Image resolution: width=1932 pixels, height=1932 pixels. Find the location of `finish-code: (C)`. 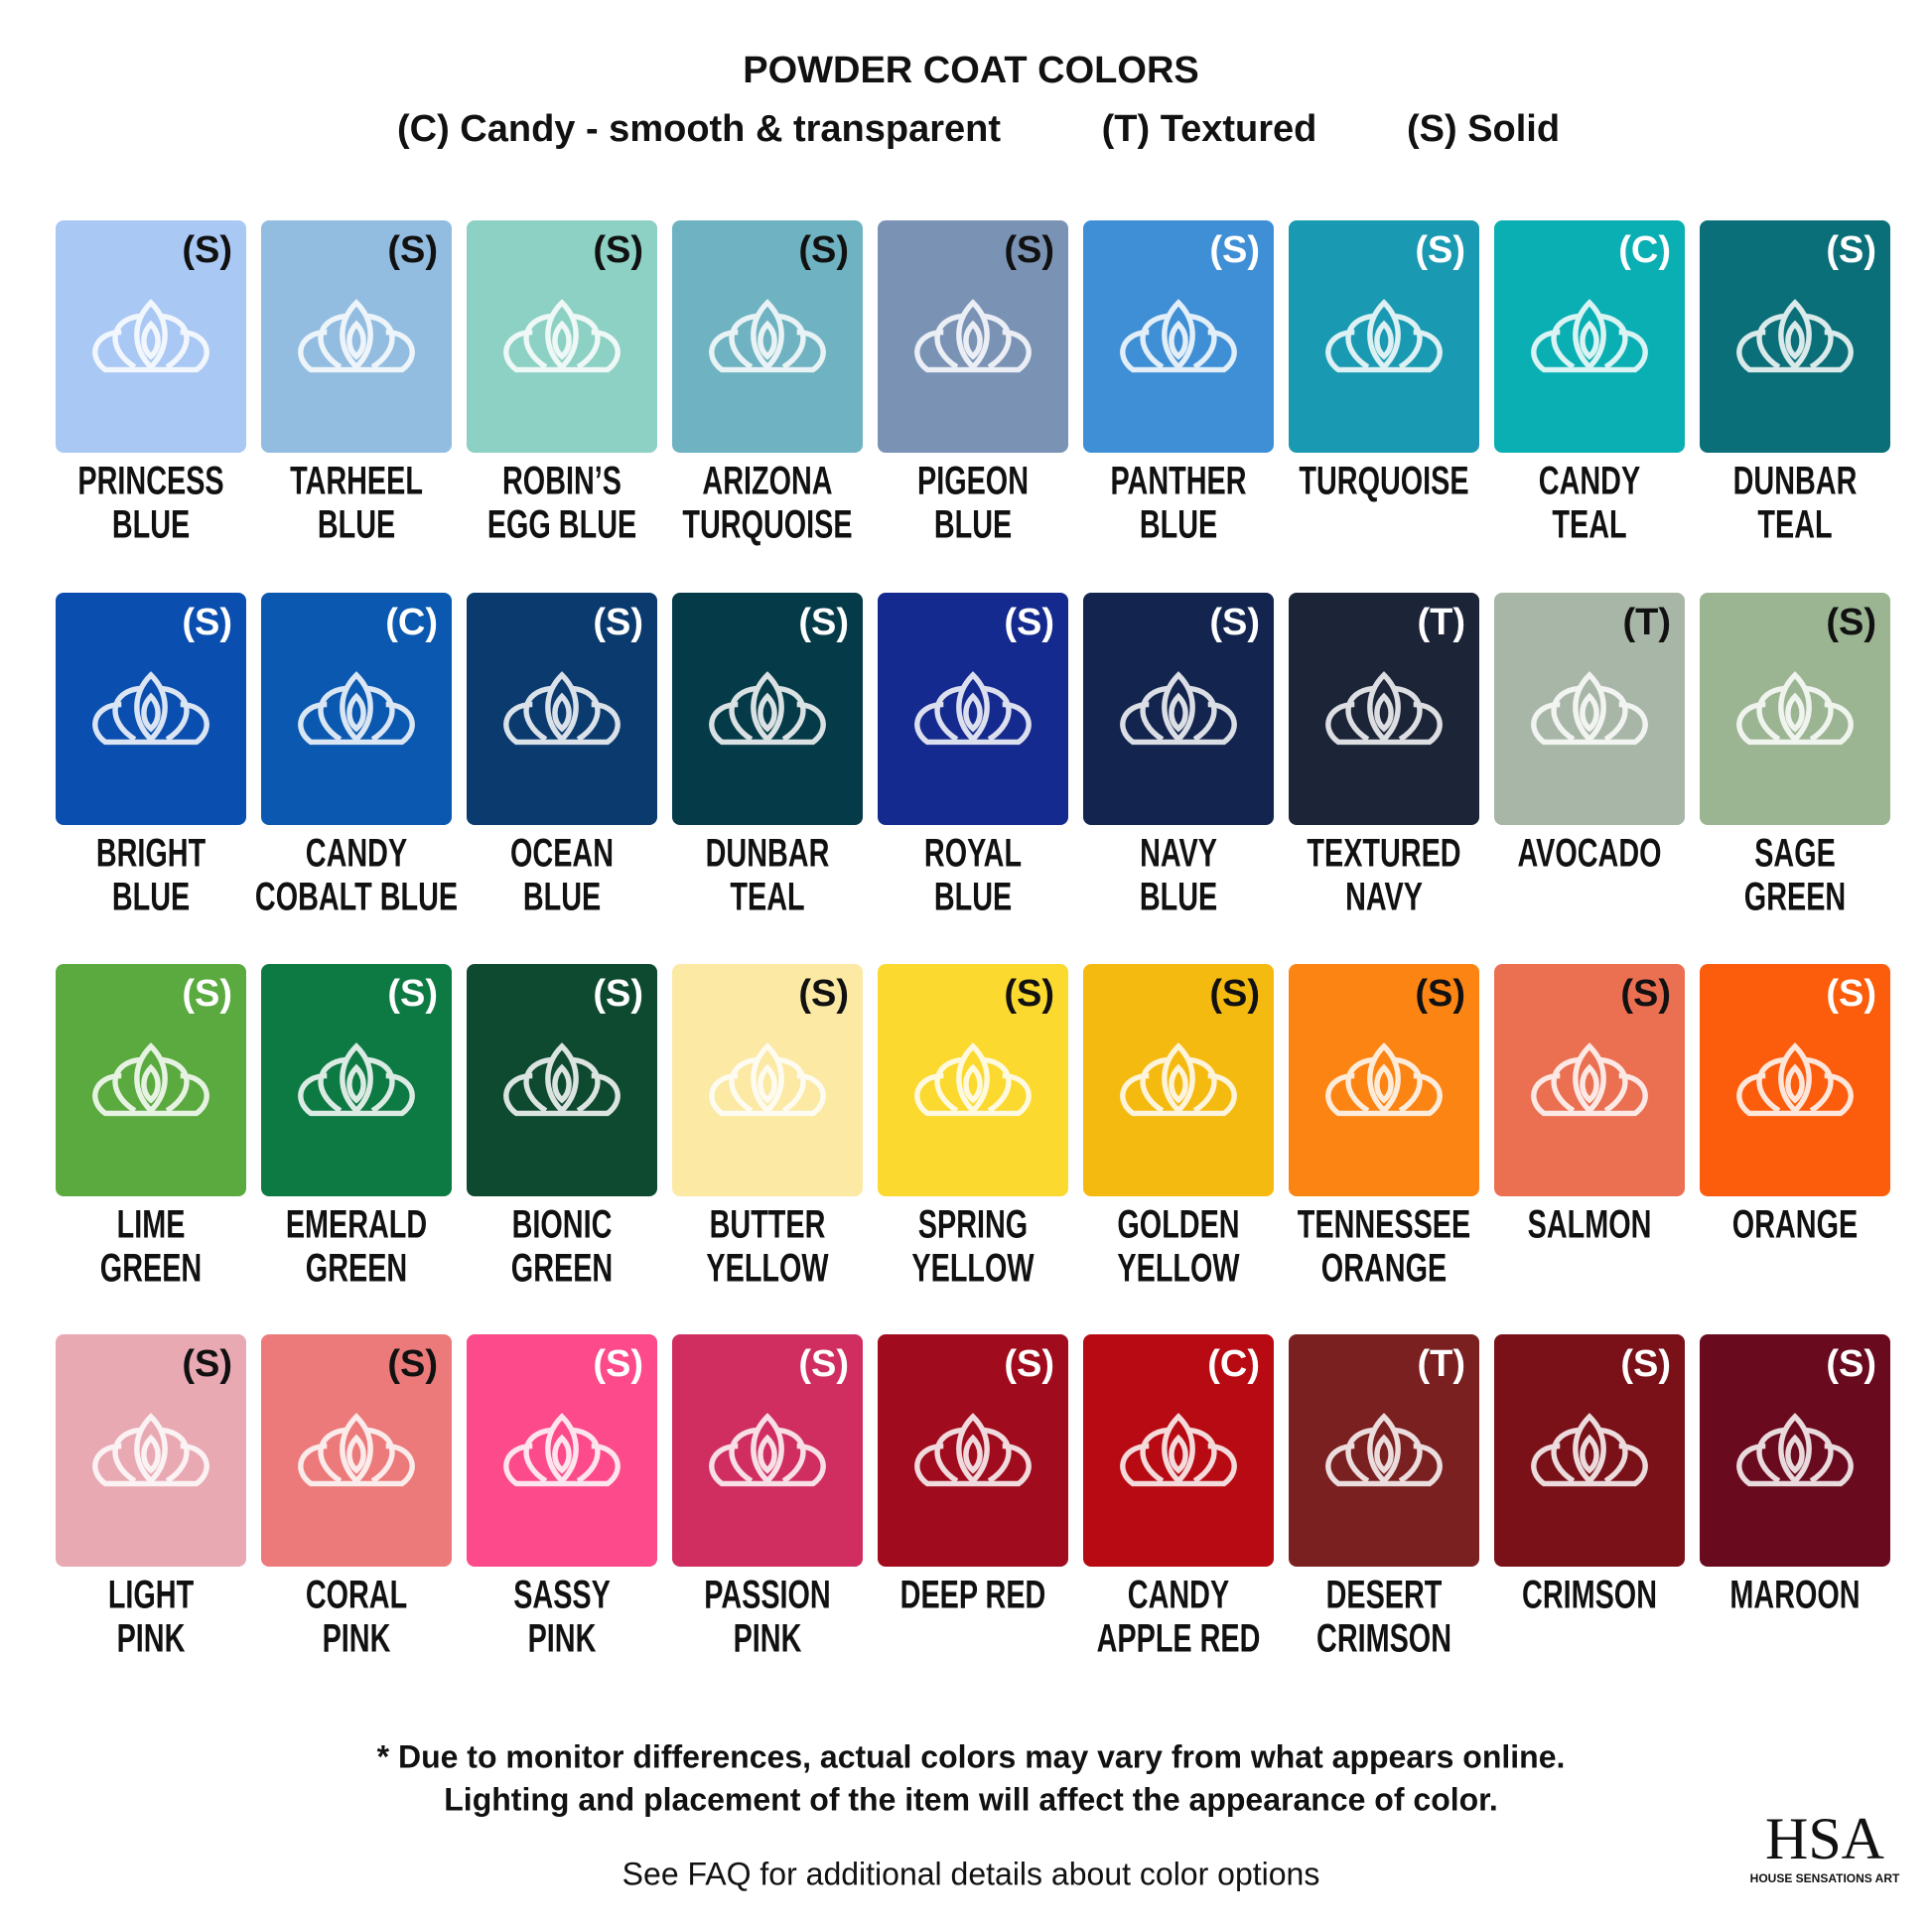

finish-code: (C) is located at coordinates (1233, 1364).